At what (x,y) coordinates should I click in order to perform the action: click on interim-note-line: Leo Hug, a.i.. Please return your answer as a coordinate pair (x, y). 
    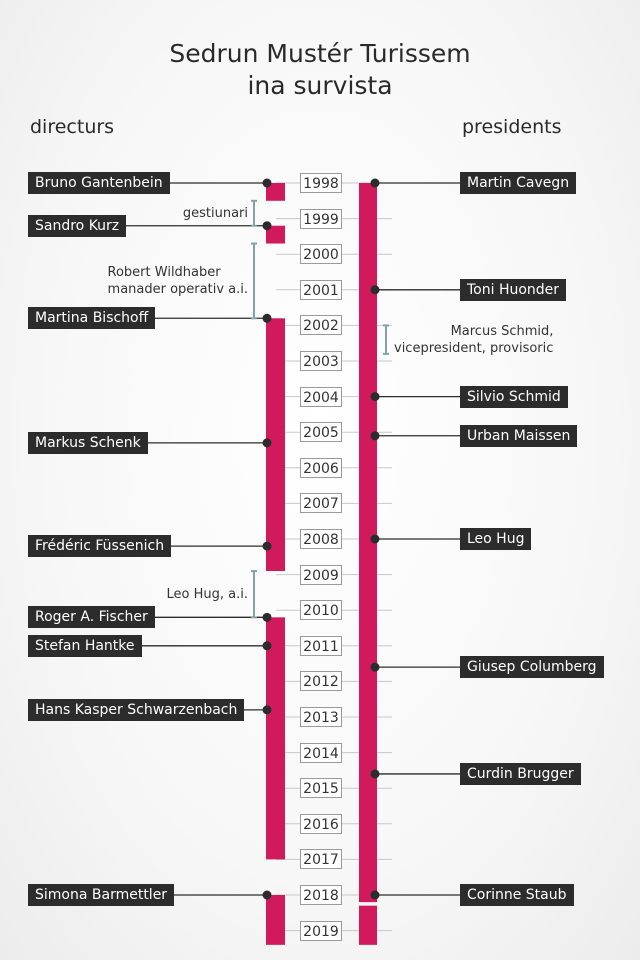
    Looking at the image, I should click on (207, 594).